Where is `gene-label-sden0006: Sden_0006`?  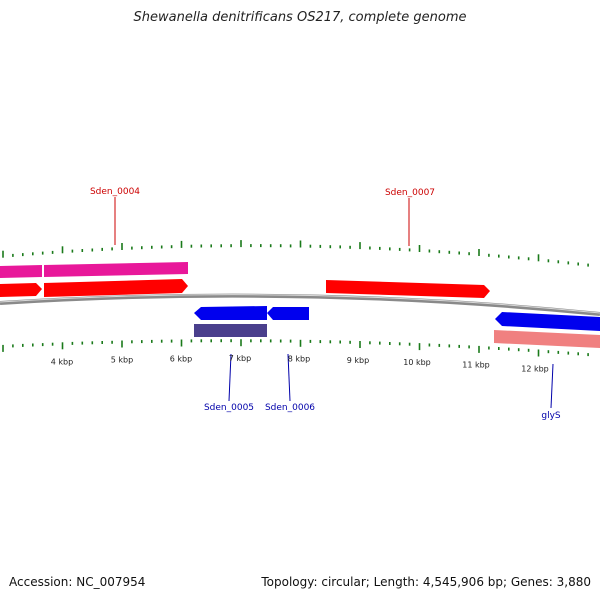 gene-label-sden0006: Sden_0006 is located at coordinates (290, 408).